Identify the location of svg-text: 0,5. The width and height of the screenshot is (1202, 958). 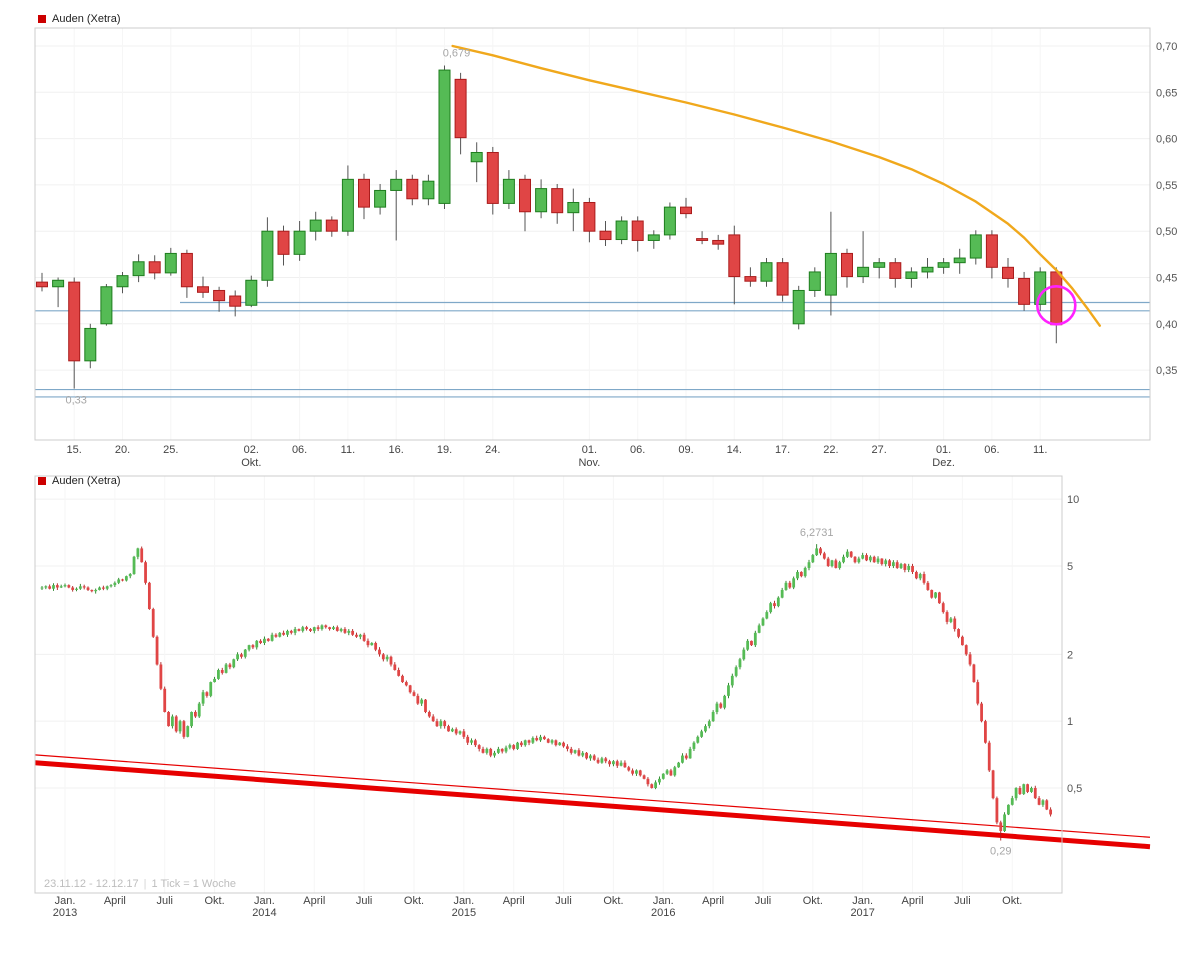
(1074, 789).